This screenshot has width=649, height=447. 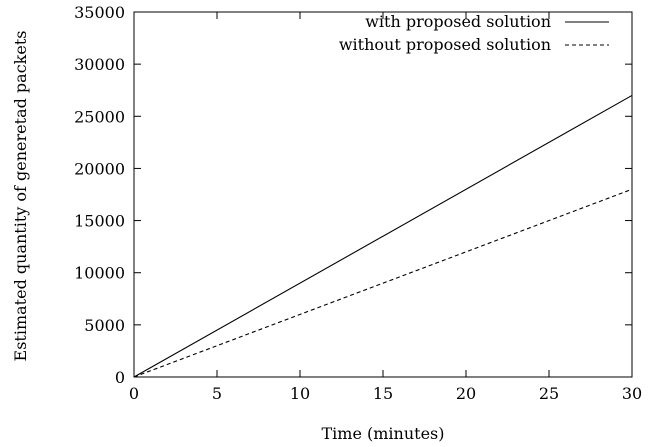 I want to click on x-tick-label: 30, so click(x=632, y=393).